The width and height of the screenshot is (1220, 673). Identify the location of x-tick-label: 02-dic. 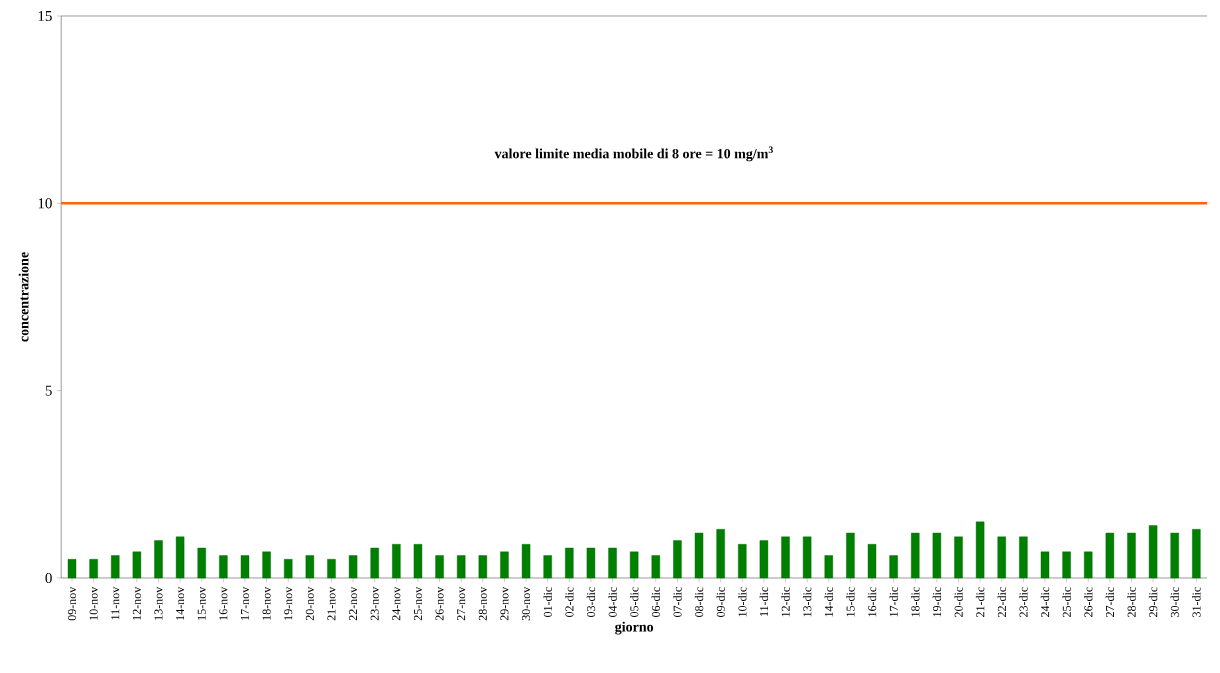
(569, 602).